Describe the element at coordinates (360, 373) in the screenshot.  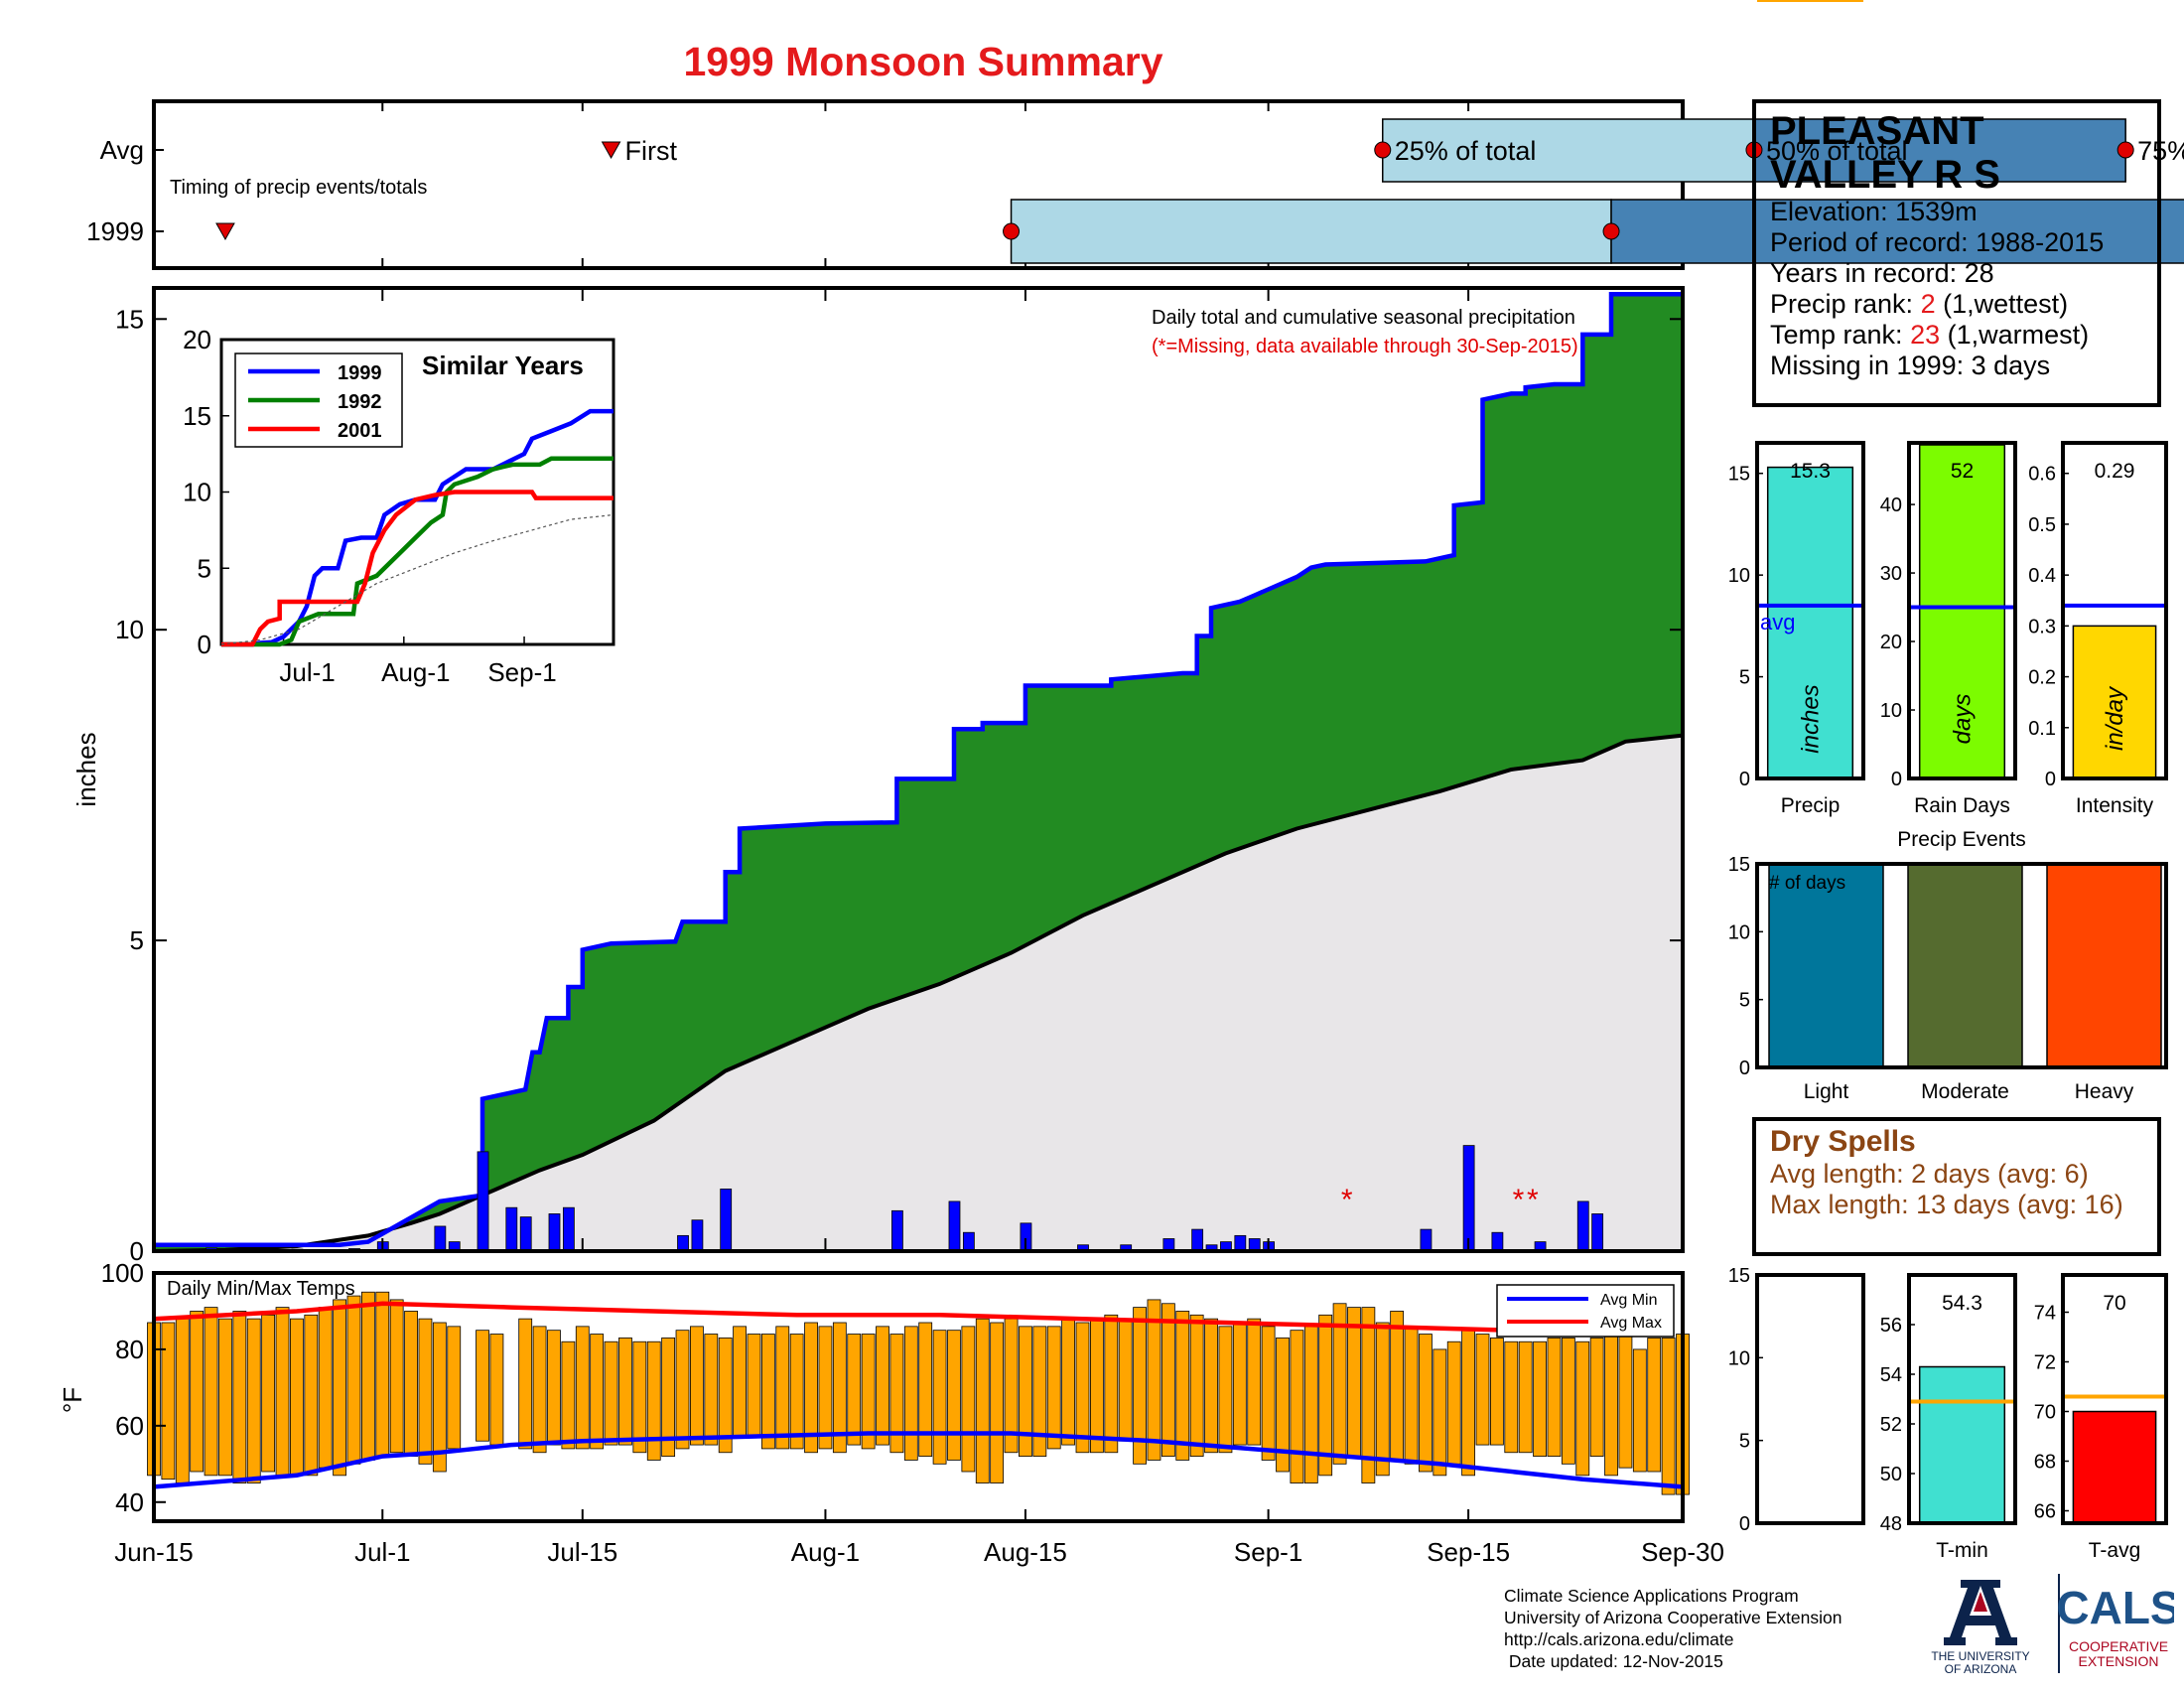
I see `similar-years-legend-label: 1999` at that location.